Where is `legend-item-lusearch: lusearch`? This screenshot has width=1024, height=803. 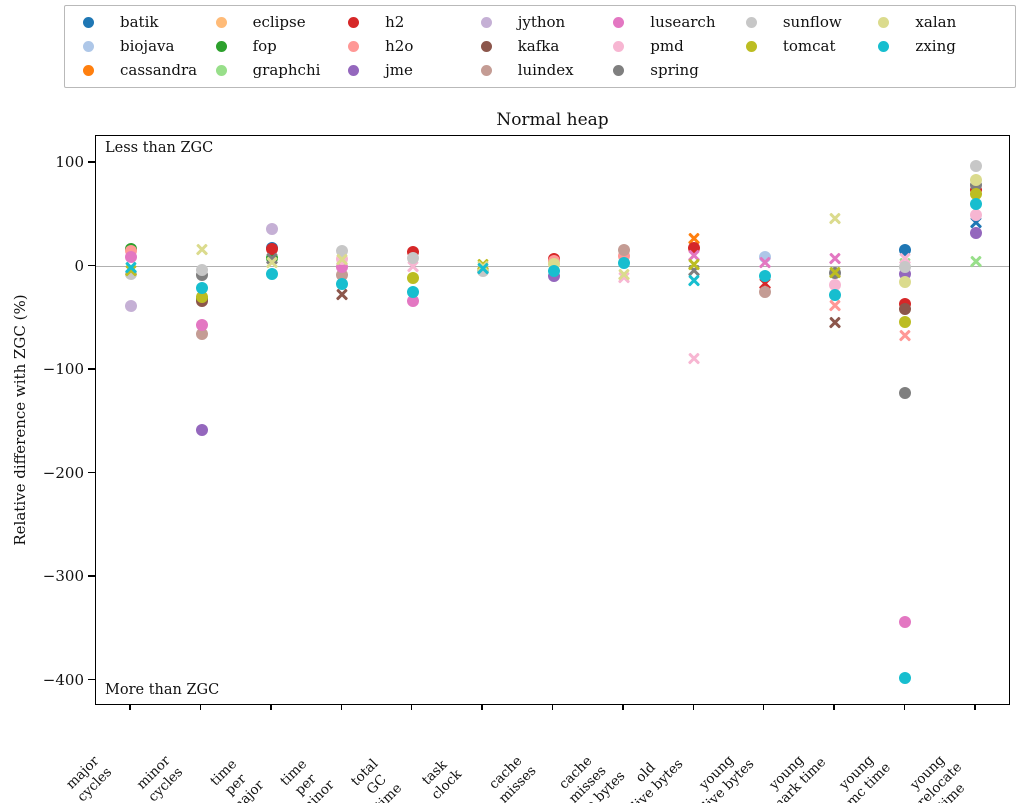 legend-item-lusearch: lusearch is located at coordinates (679, 23).